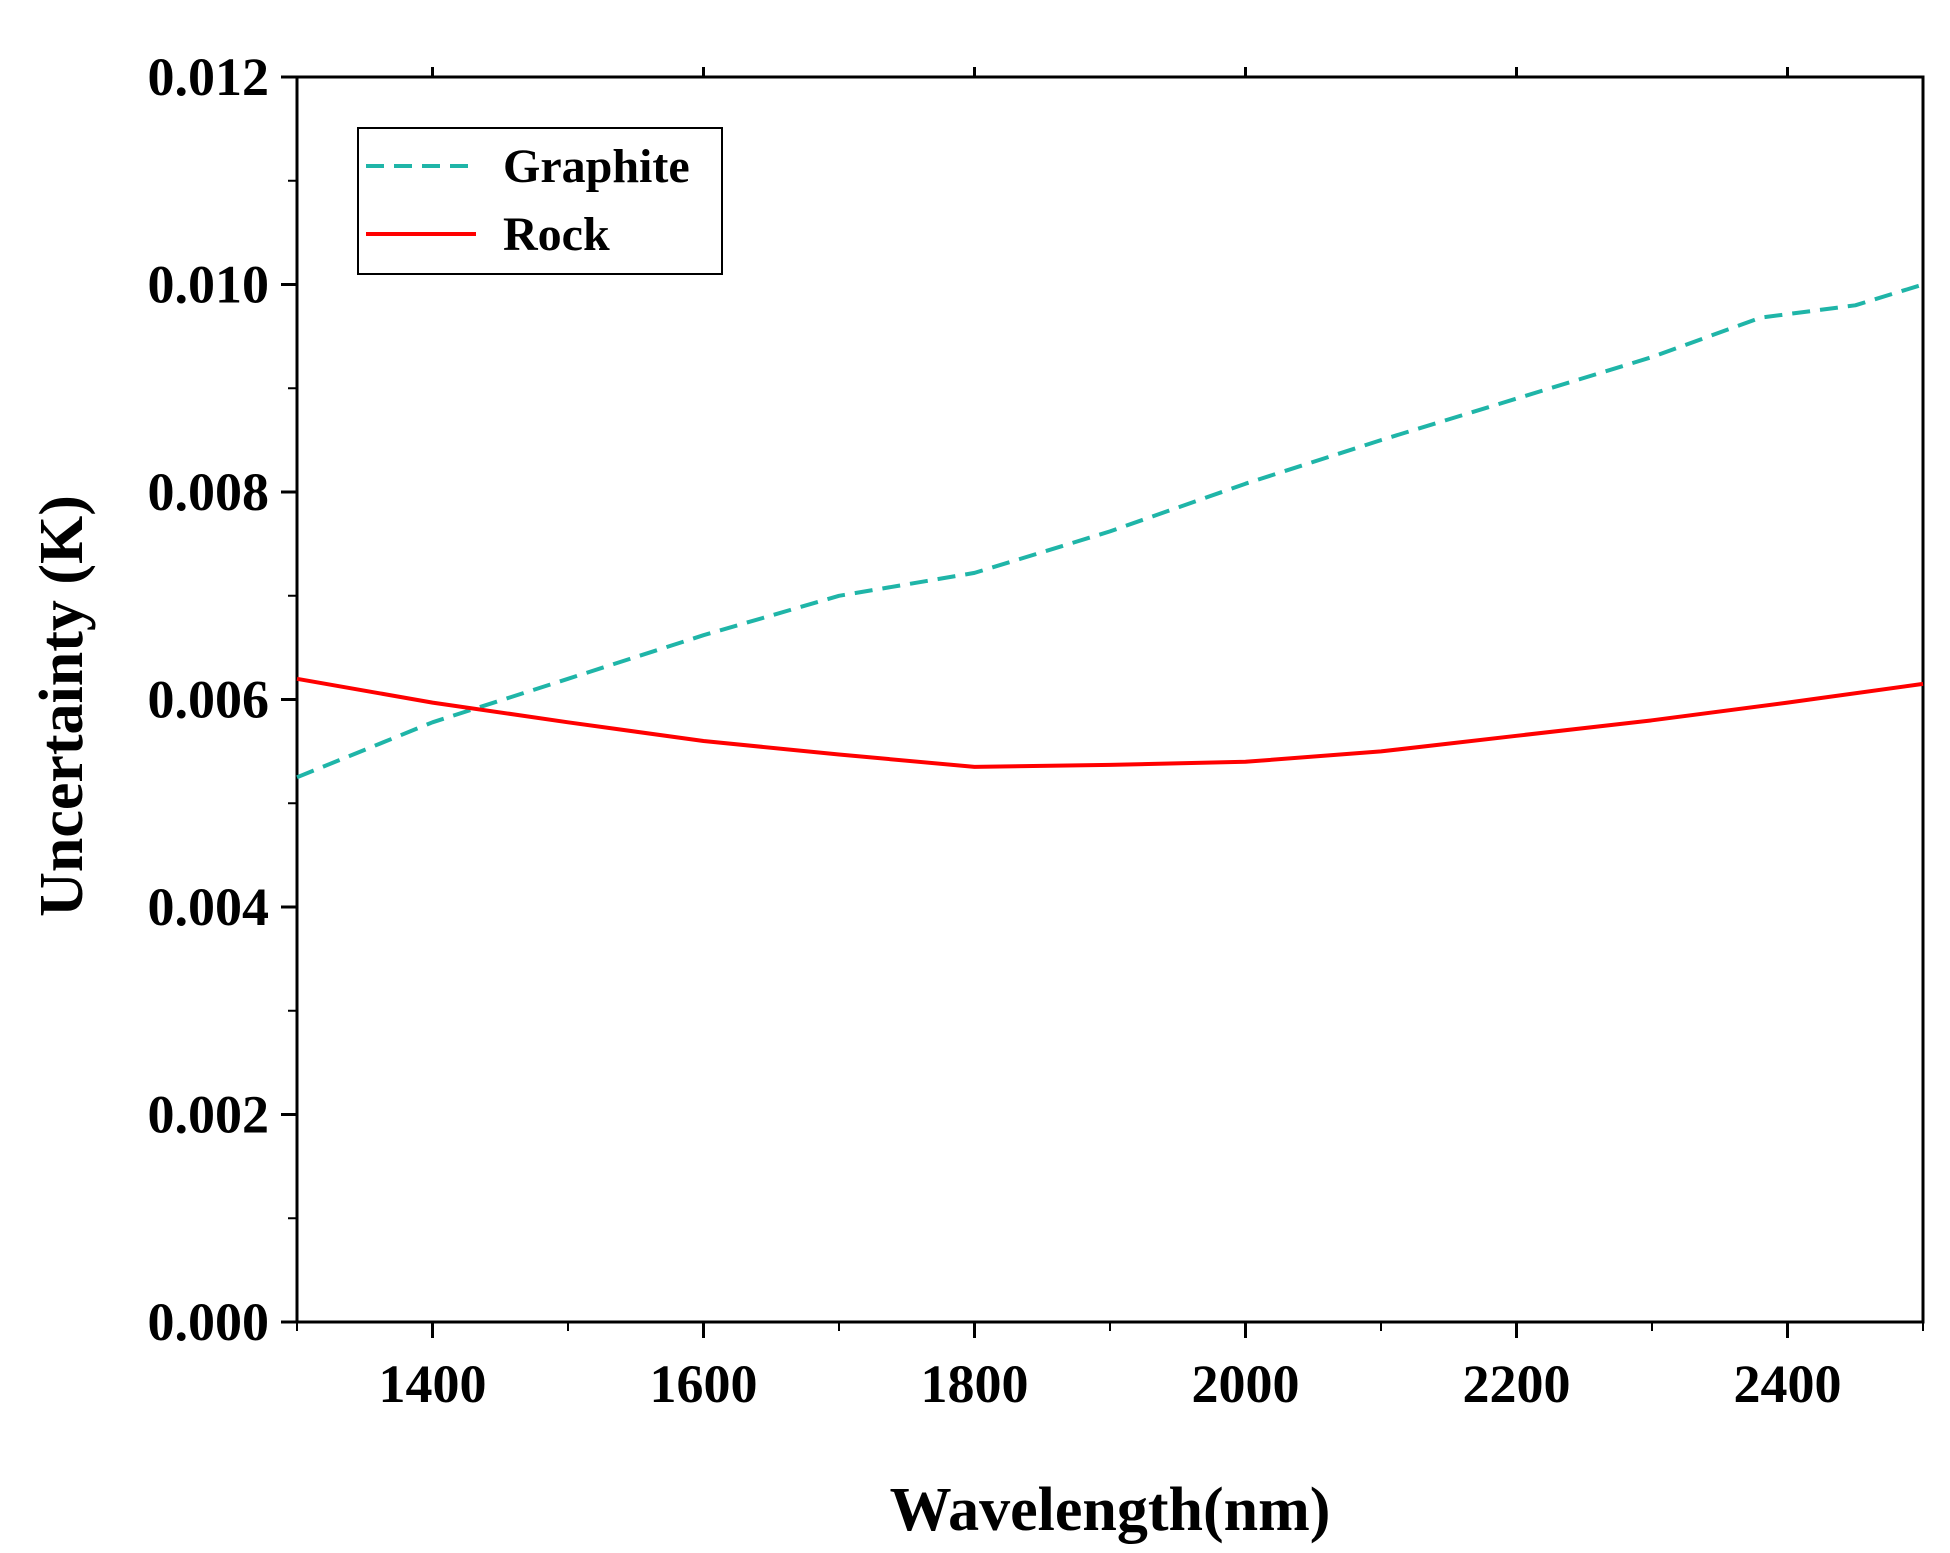 The height and width of the screenshot is (1553, 1950). What do you see at coordinates (209, 1322) in the screenshot?
I see `y-tick-label: 0.000` at bounding box center [209, 1322].